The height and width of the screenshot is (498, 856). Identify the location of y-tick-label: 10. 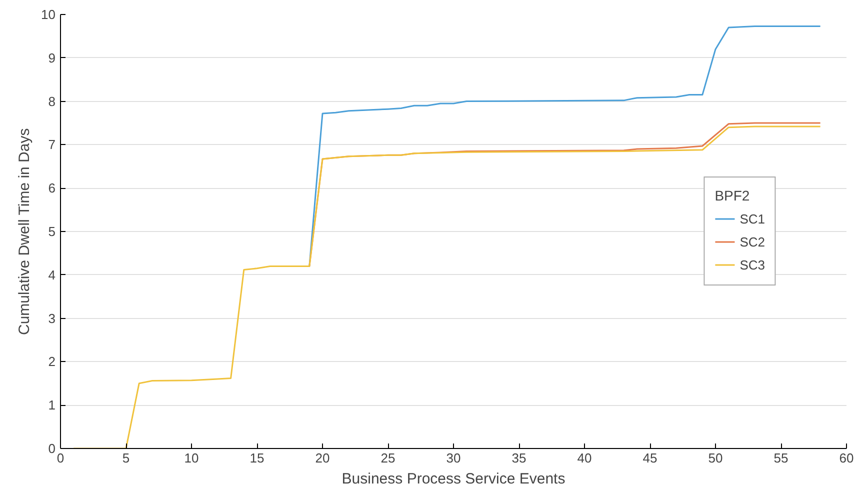
(48, 14).